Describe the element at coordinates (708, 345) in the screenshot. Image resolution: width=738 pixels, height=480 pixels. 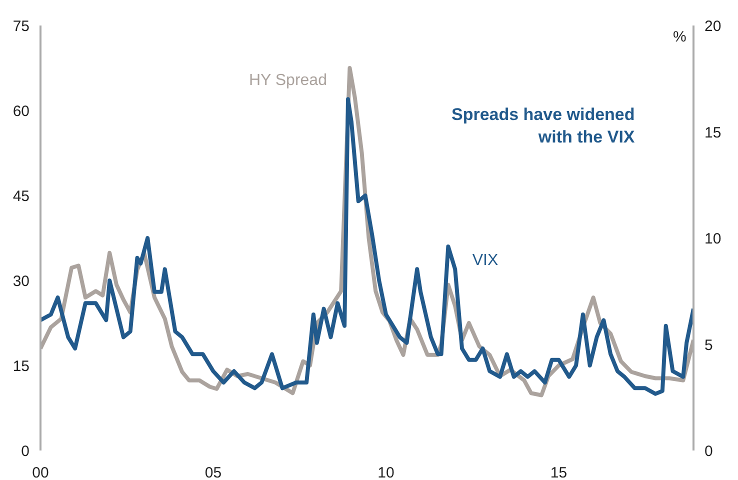
I see `y2-tick-label: 5` at that location.